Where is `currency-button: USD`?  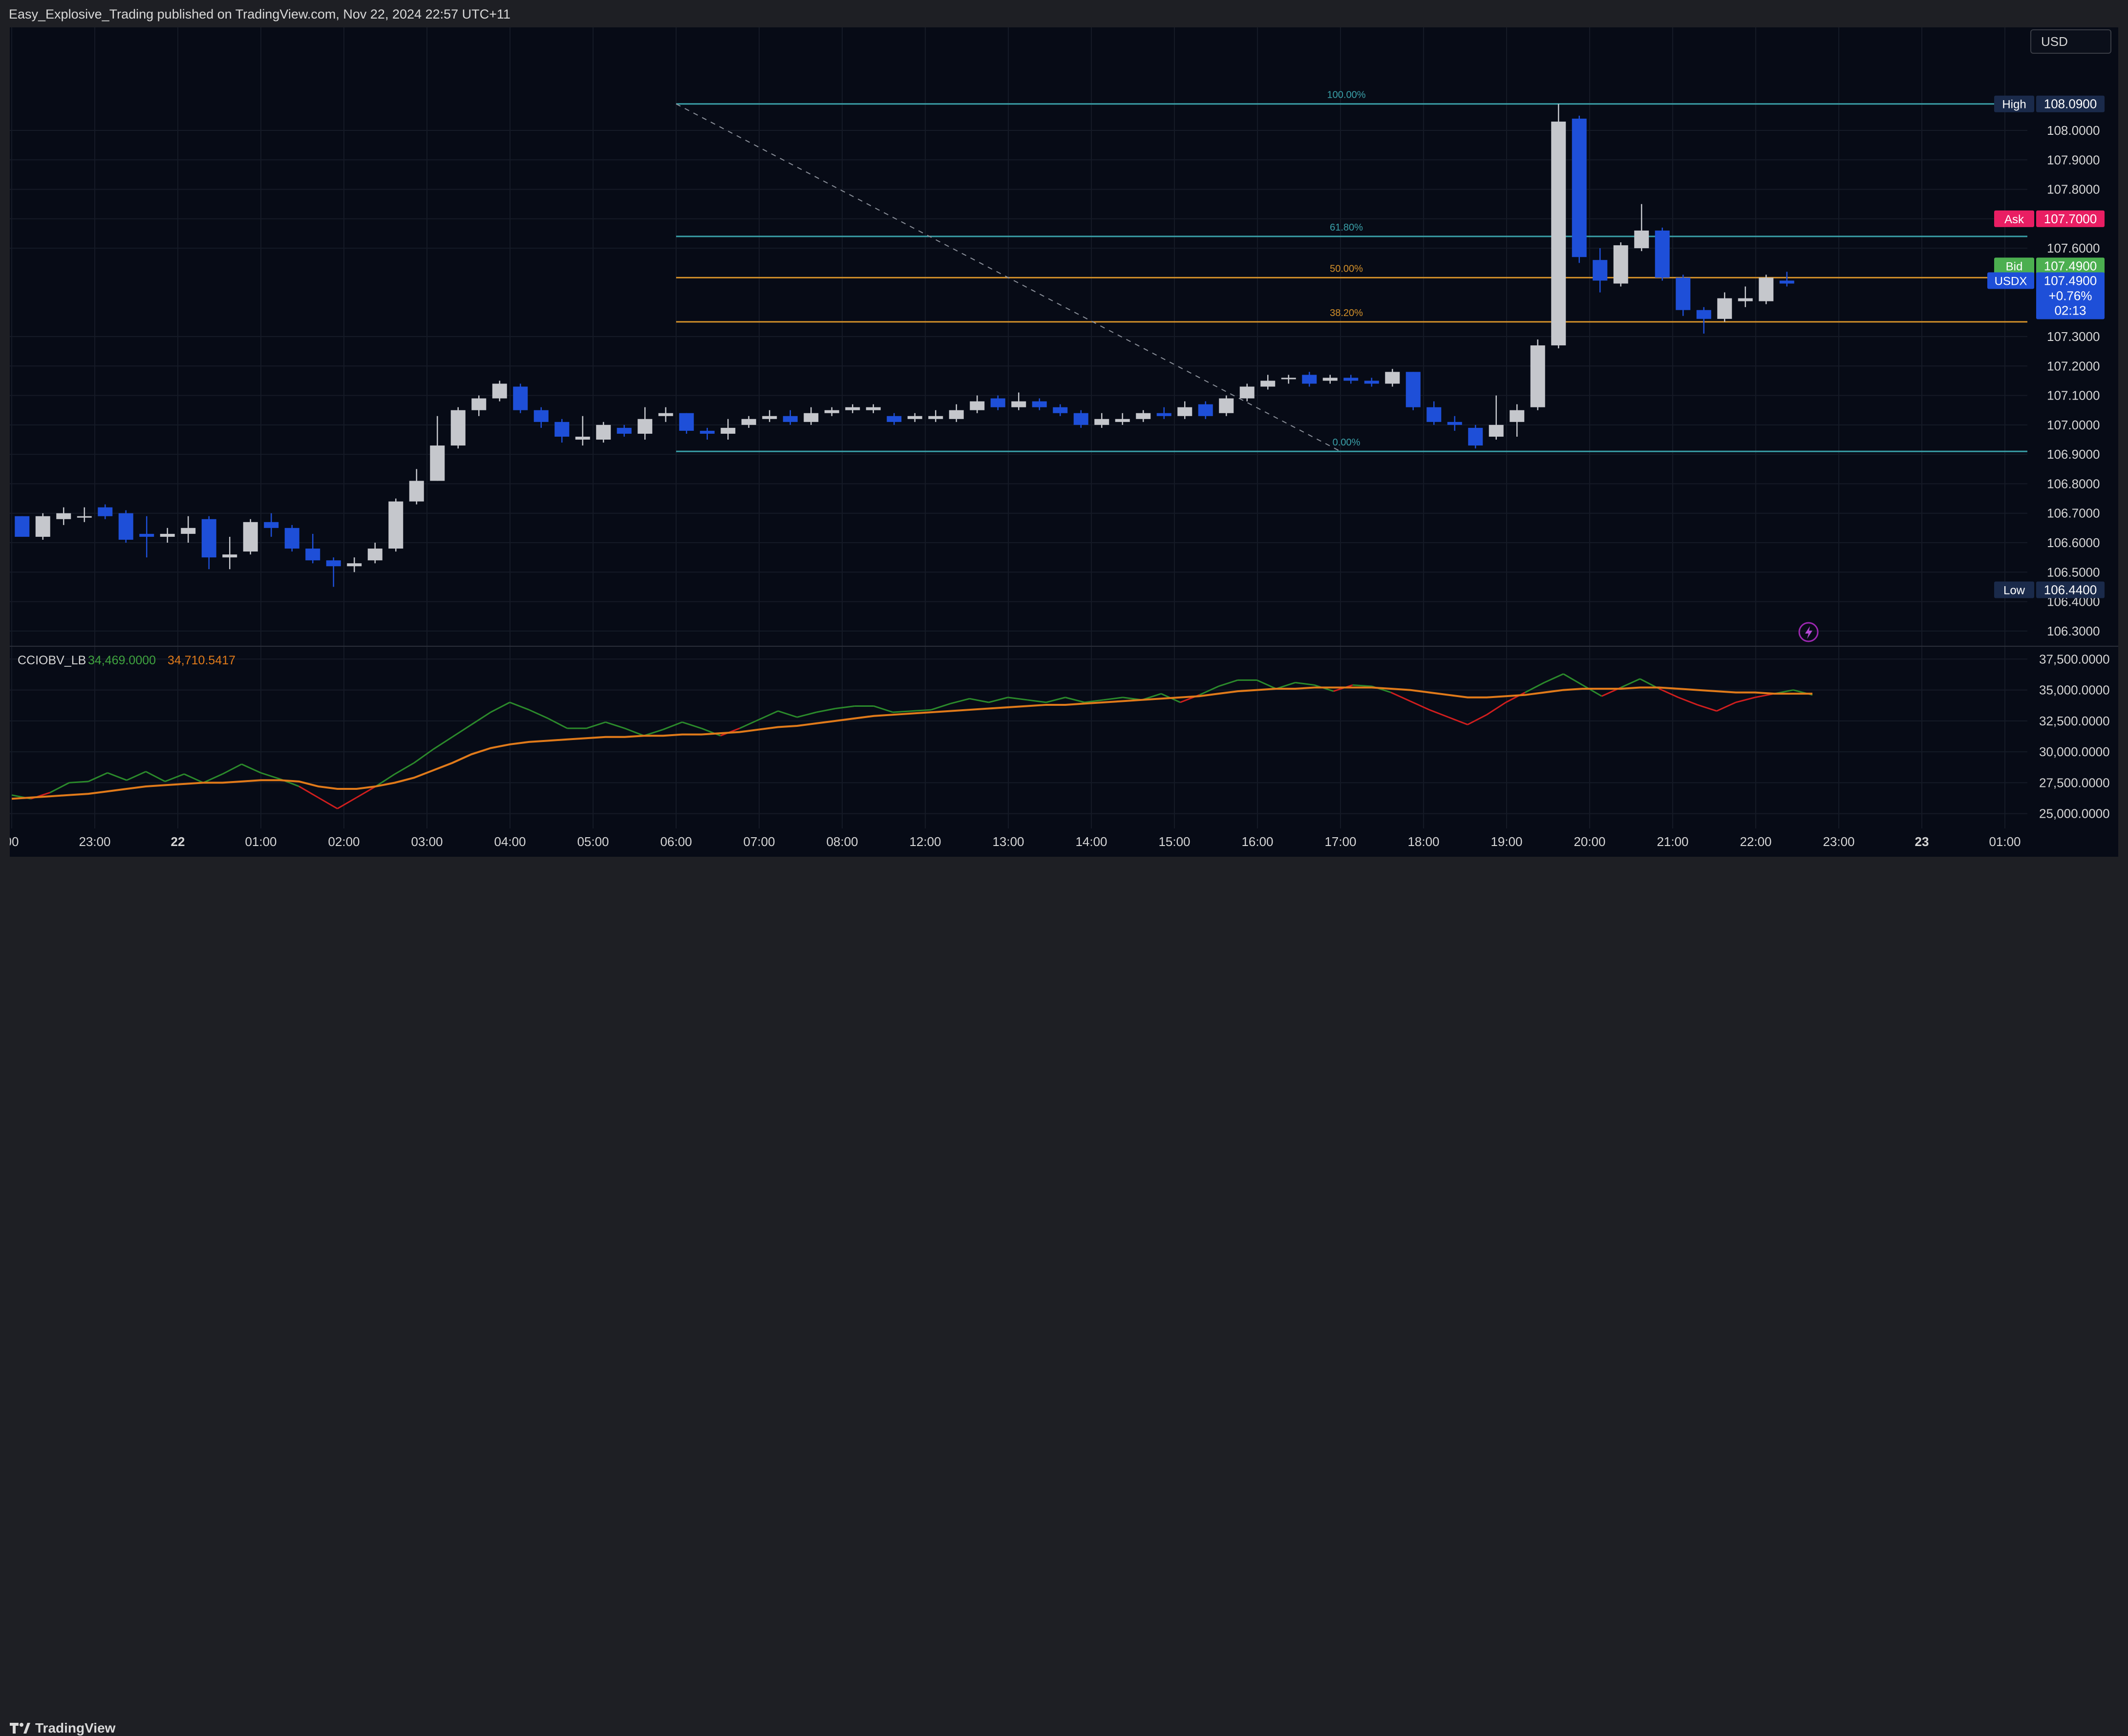
currency-button: USD is located at coordinates (2070, 41).